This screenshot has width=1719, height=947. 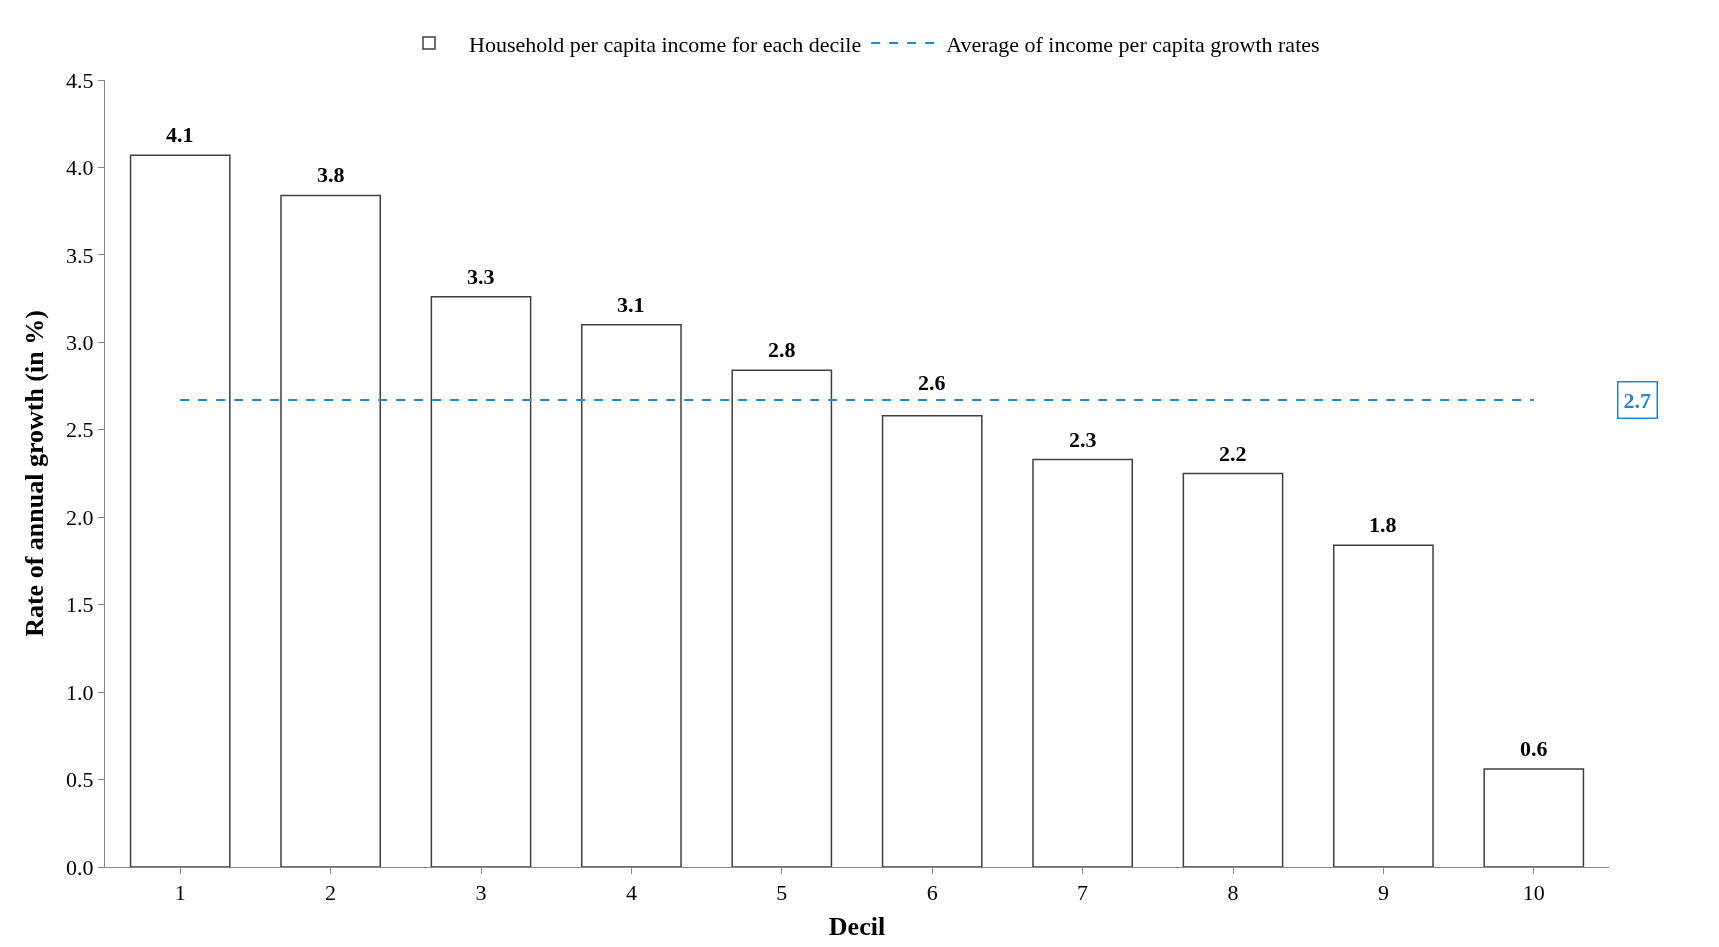 I want to click on y-tick-label: 2.5, so click(x=80, y=430).